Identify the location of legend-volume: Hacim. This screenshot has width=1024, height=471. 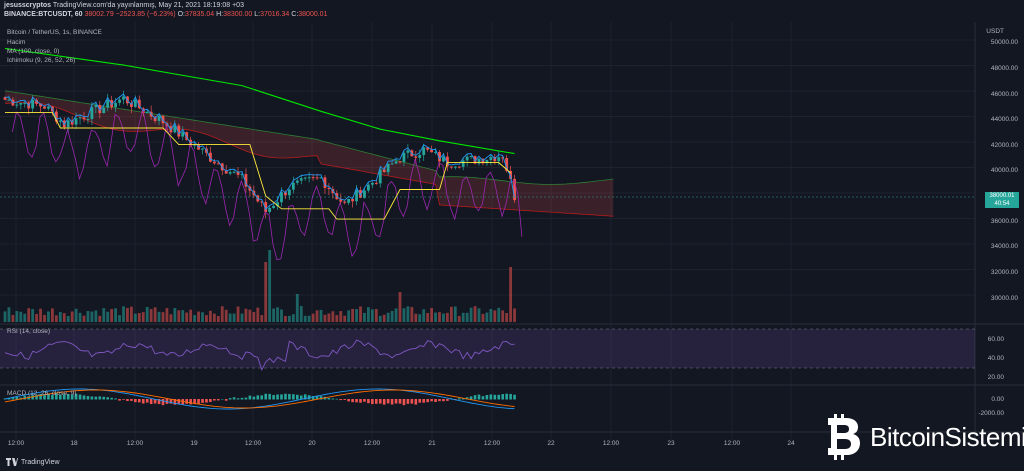
(16, 42).